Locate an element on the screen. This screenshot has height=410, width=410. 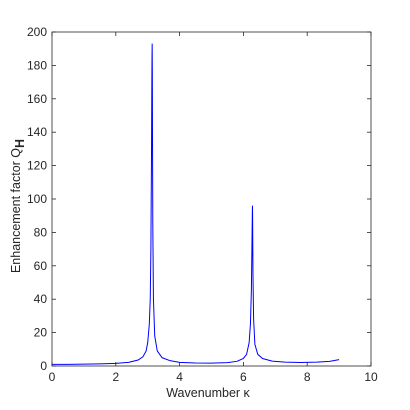
y-tick-label: 180 is located at coordinates (37, 65).